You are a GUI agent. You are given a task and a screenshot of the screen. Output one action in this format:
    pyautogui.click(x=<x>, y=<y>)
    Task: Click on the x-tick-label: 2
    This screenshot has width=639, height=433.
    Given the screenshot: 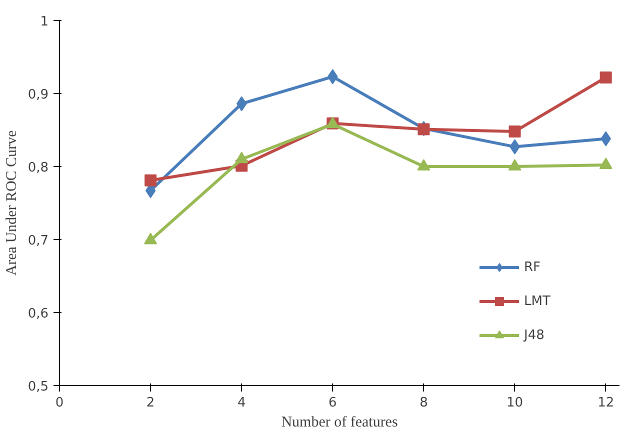 What is the action you would take?
    pyautogui.click(x=150, y=403)
    